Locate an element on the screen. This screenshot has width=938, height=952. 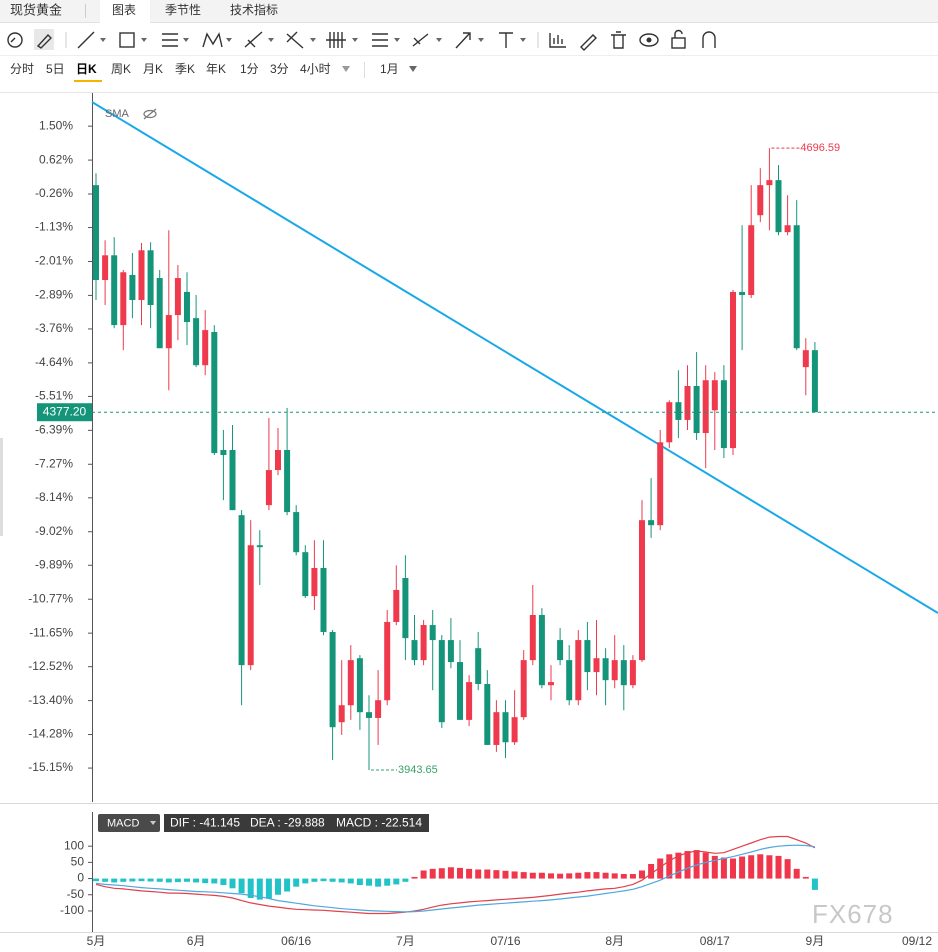
period-item: 4小时 is located at coordinates (315, 69).